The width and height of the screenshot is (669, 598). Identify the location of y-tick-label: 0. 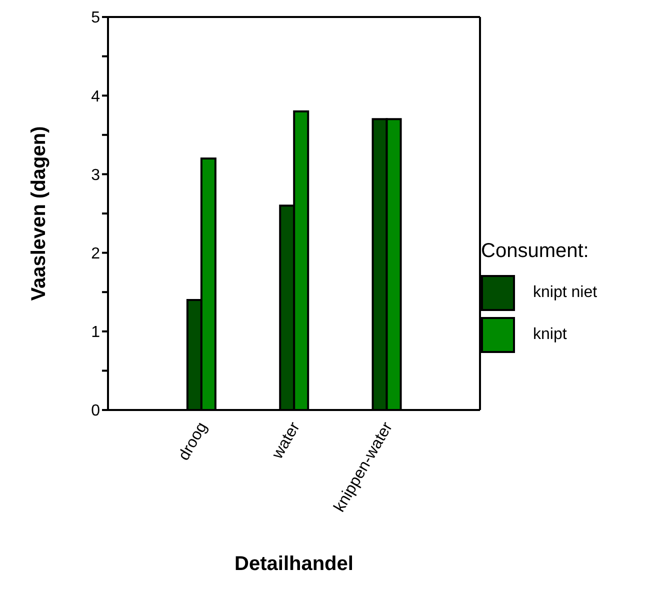
(95, 411).